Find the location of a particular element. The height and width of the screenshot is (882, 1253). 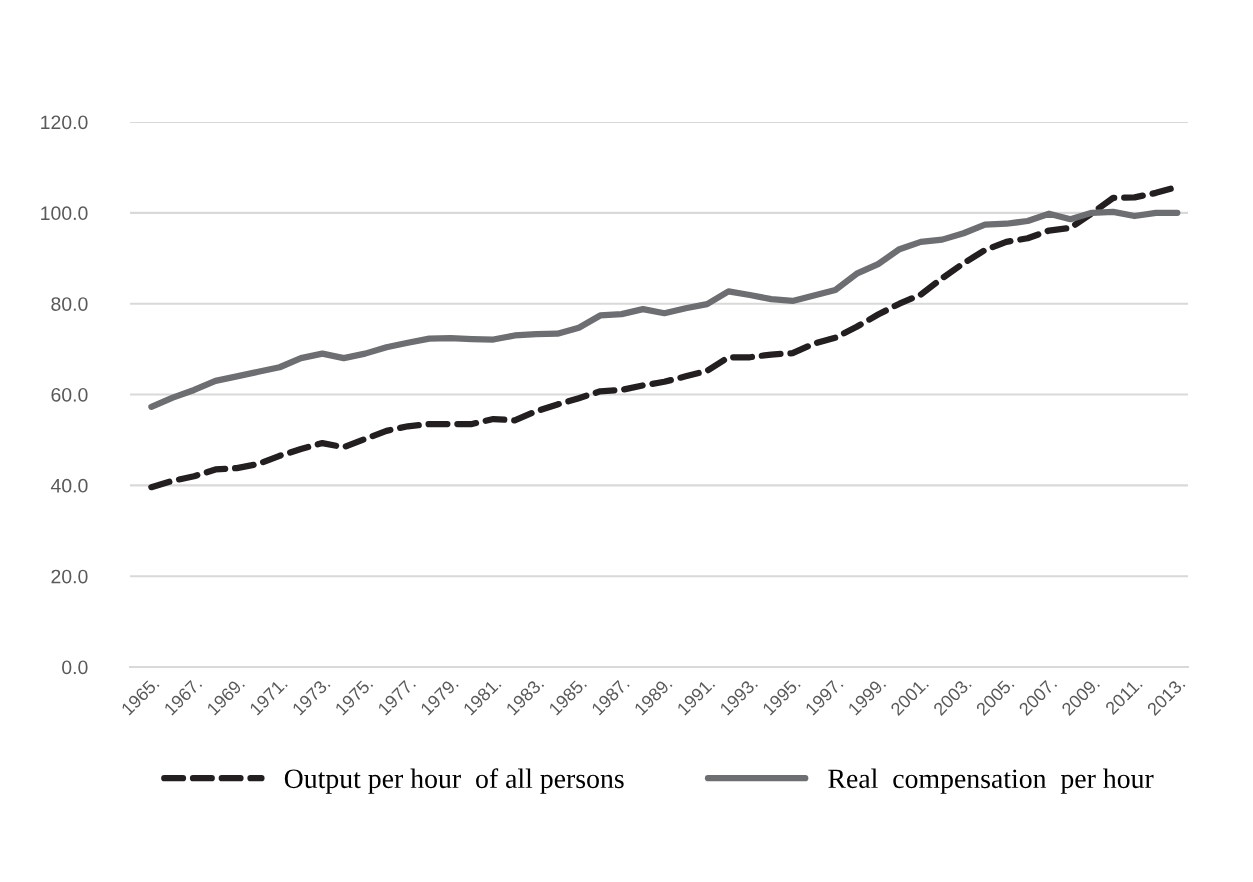

y-tick-label: 120.0 is located at coordinates (64, 122).